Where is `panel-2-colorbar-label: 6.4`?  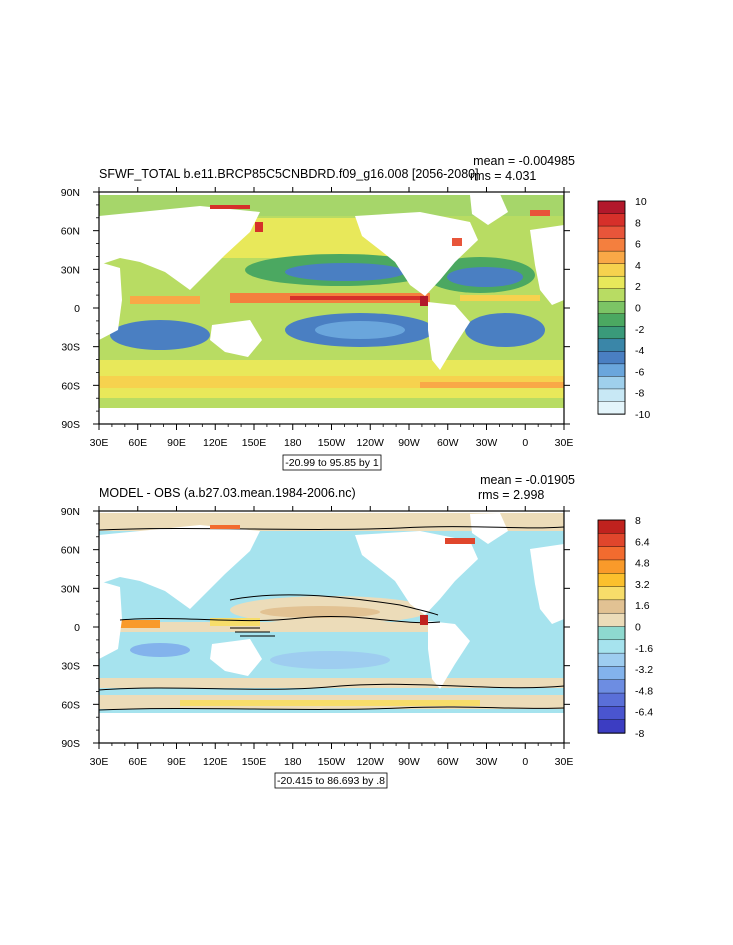
panel-2-colorbar-label: 6.4 is located at coordinates (642, 542).